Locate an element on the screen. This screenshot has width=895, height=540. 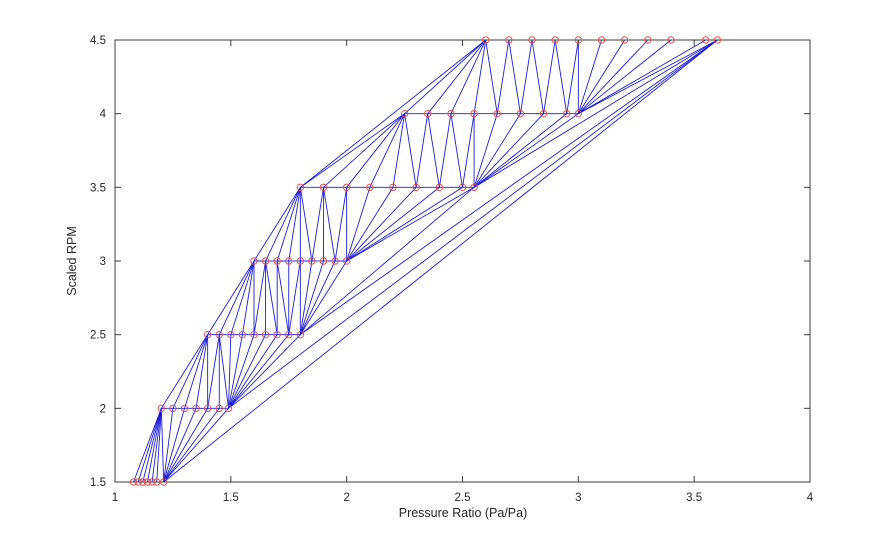
y-tick-label: 4.5 is located at coordinates (98, 41).